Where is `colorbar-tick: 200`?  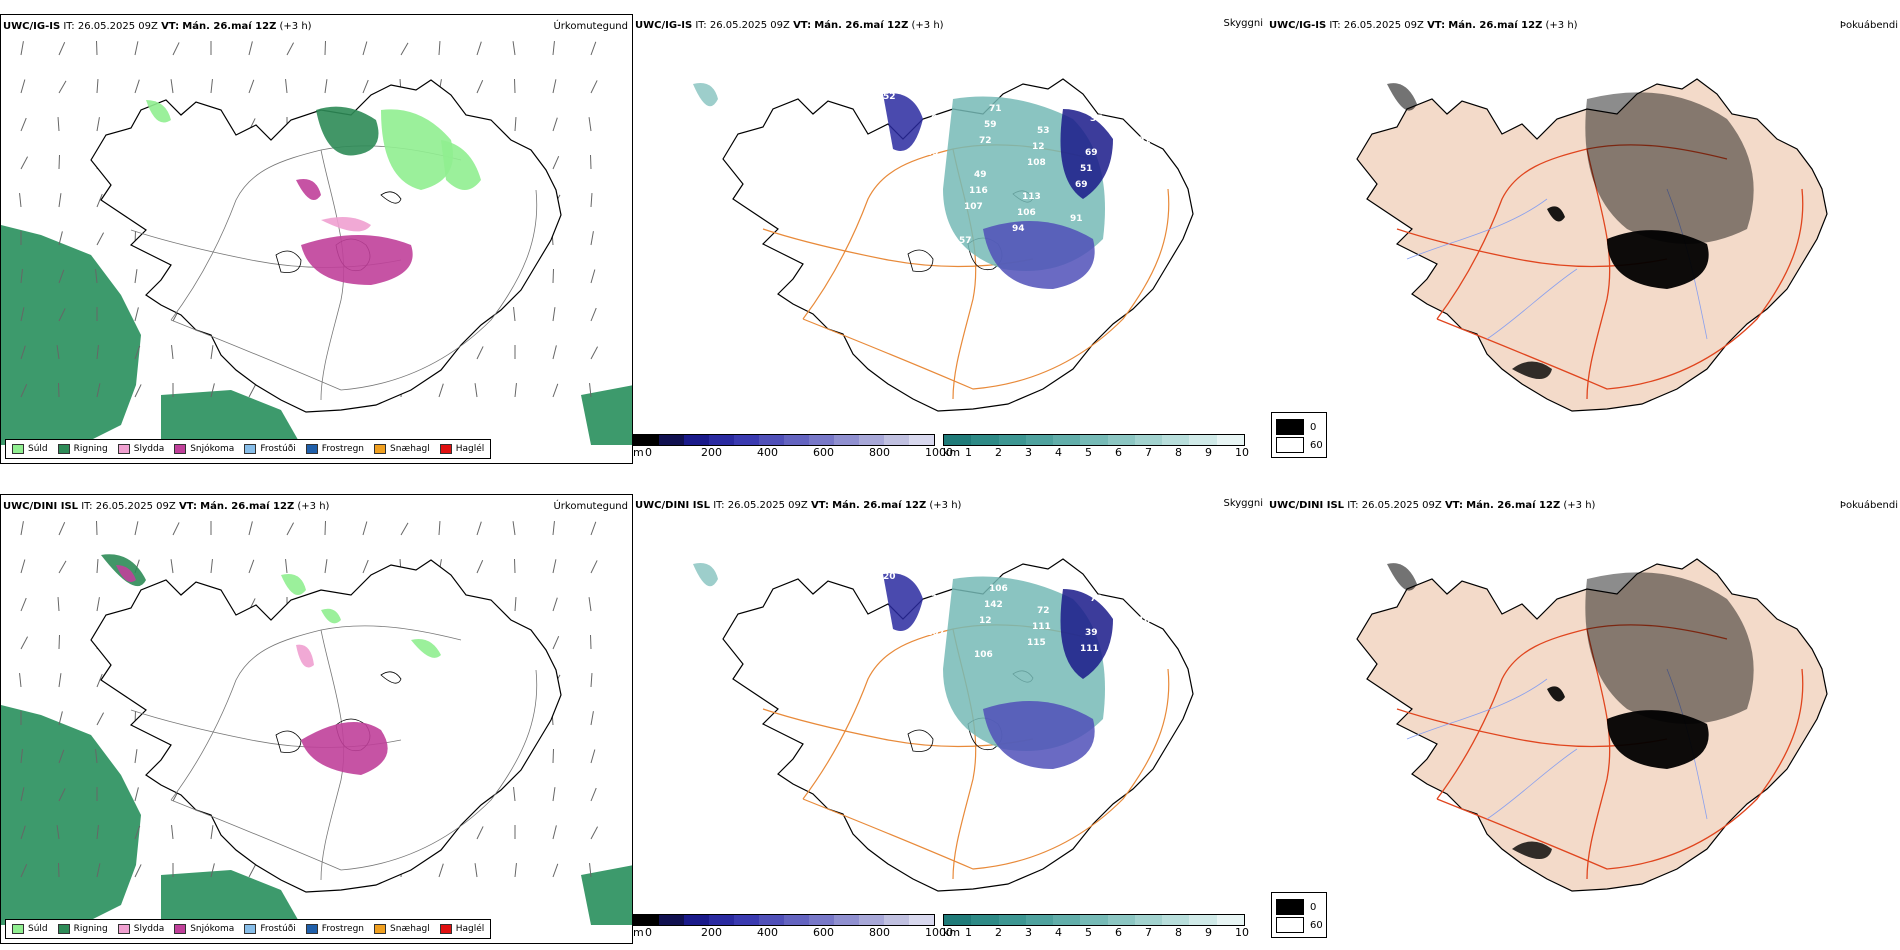 colorbar-tick: 200 is located at coordinates (711, 452).